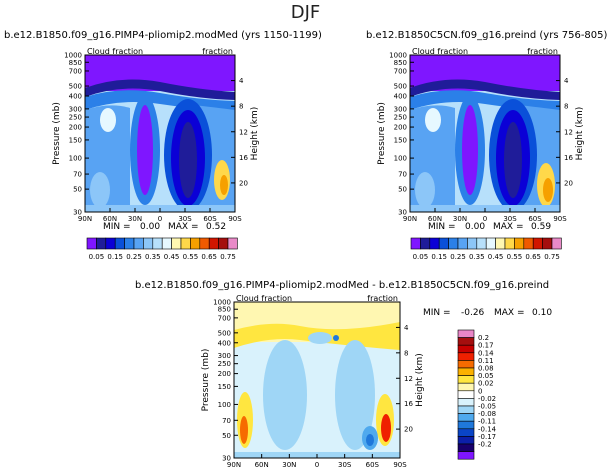  What do you see at coordinates (382, 133) in the screenshot?
I see `panel2-ylabel: Pressure (mb)` at bounding box center [382, 133].